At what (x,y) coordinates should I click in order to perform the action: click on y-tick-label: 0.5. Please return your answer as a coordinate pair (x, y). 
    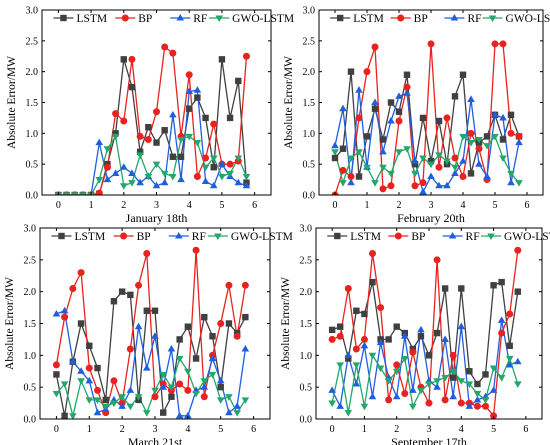
    Looking at the image, I should click on (30, 388).